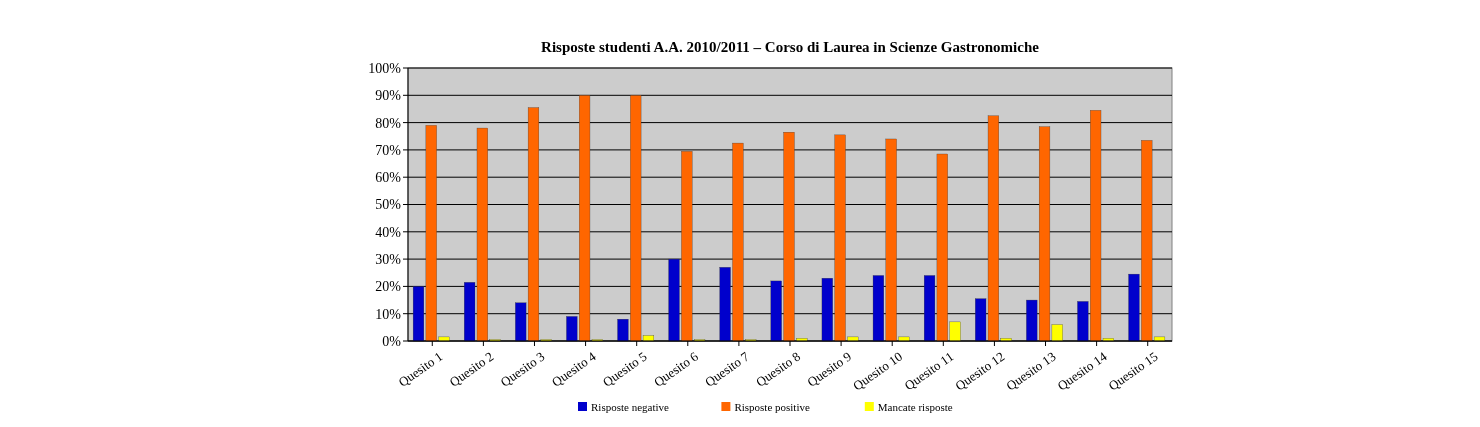 Image resolution: width=1480 pixels, height=427 pixels. I want to click on y-tick-label: 40%, so click(388, 232).